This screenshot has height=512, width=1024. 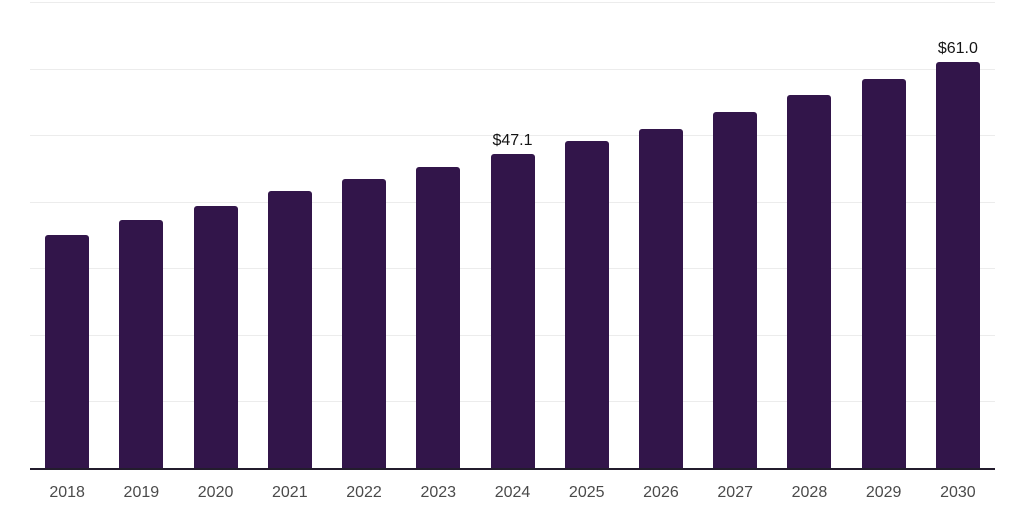 What do you see at coordinates (364, 492) in the screenshot?
I see `x-axis-label-2022: 2022` at bounding box center [364, 492].